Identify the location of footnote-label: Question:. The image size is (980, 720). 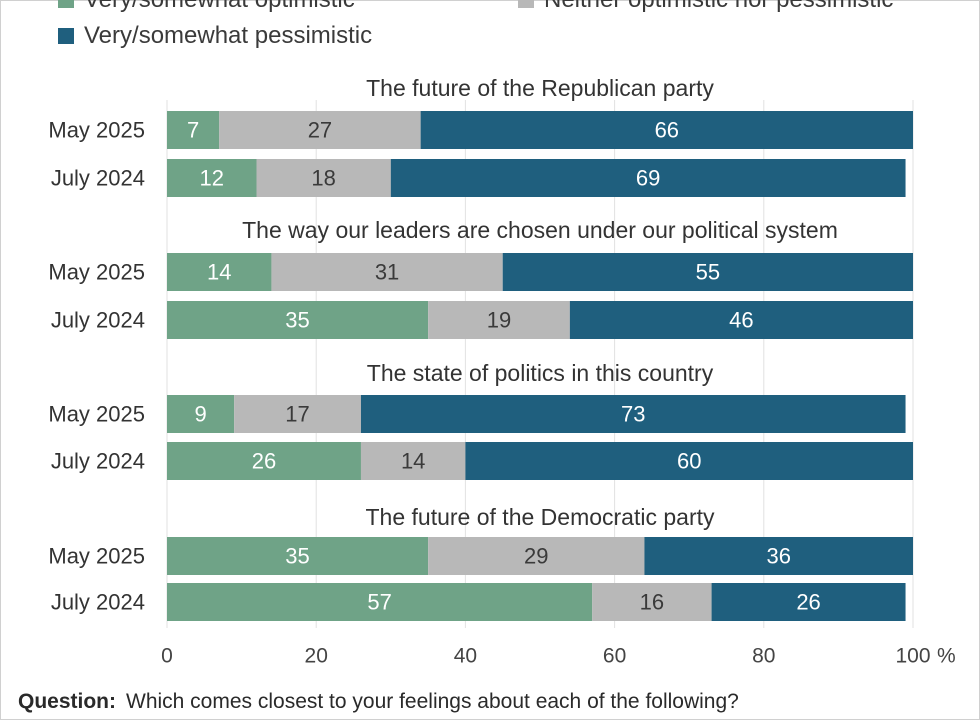
(67, 701).